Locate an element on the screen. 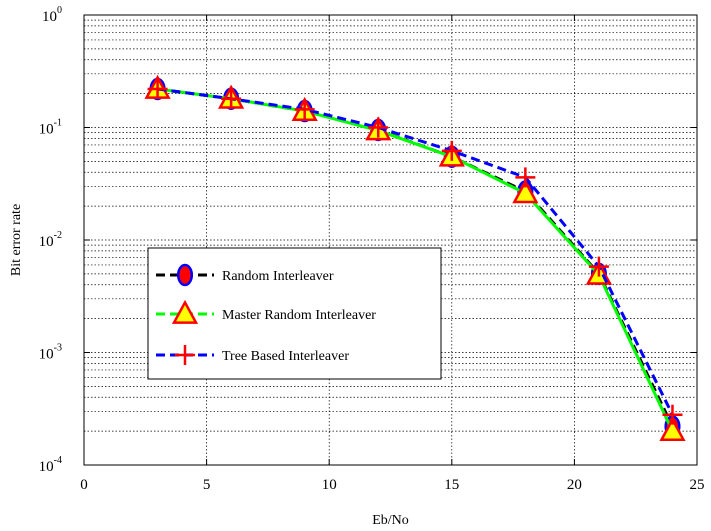 This screenshot has height=531, width=711. x-tick-label: 25 is located at coordinates (697, 485).